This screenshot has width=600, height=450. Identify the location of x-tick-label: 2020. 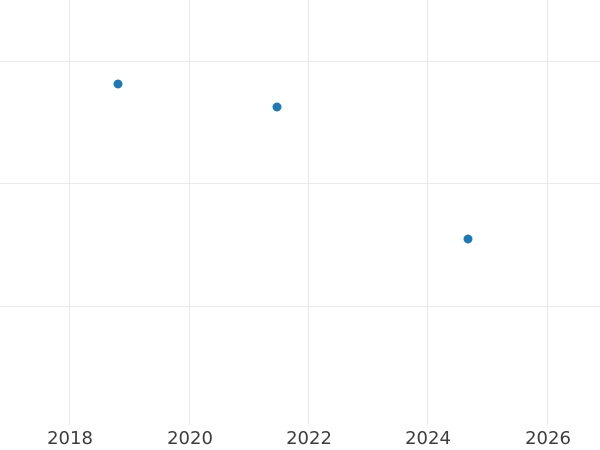
(190, 438).